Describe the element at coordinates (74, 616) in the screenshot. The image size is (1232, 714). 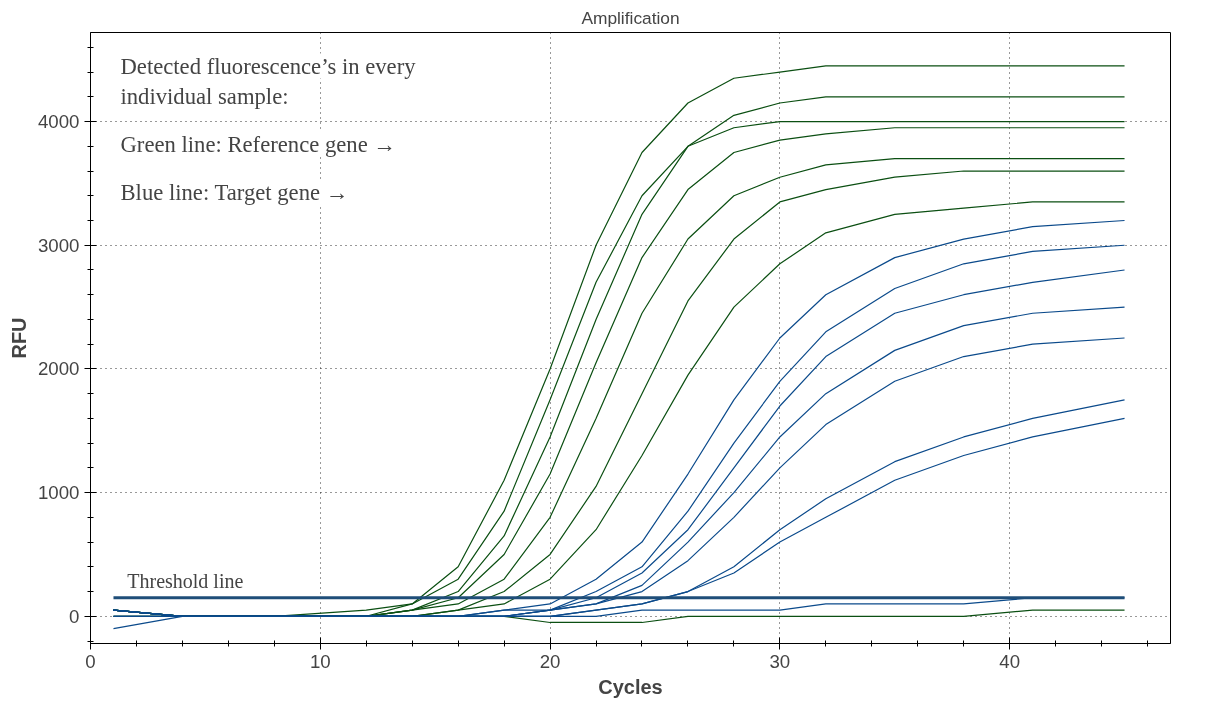
I see `y-tick-label: 0` at that location.